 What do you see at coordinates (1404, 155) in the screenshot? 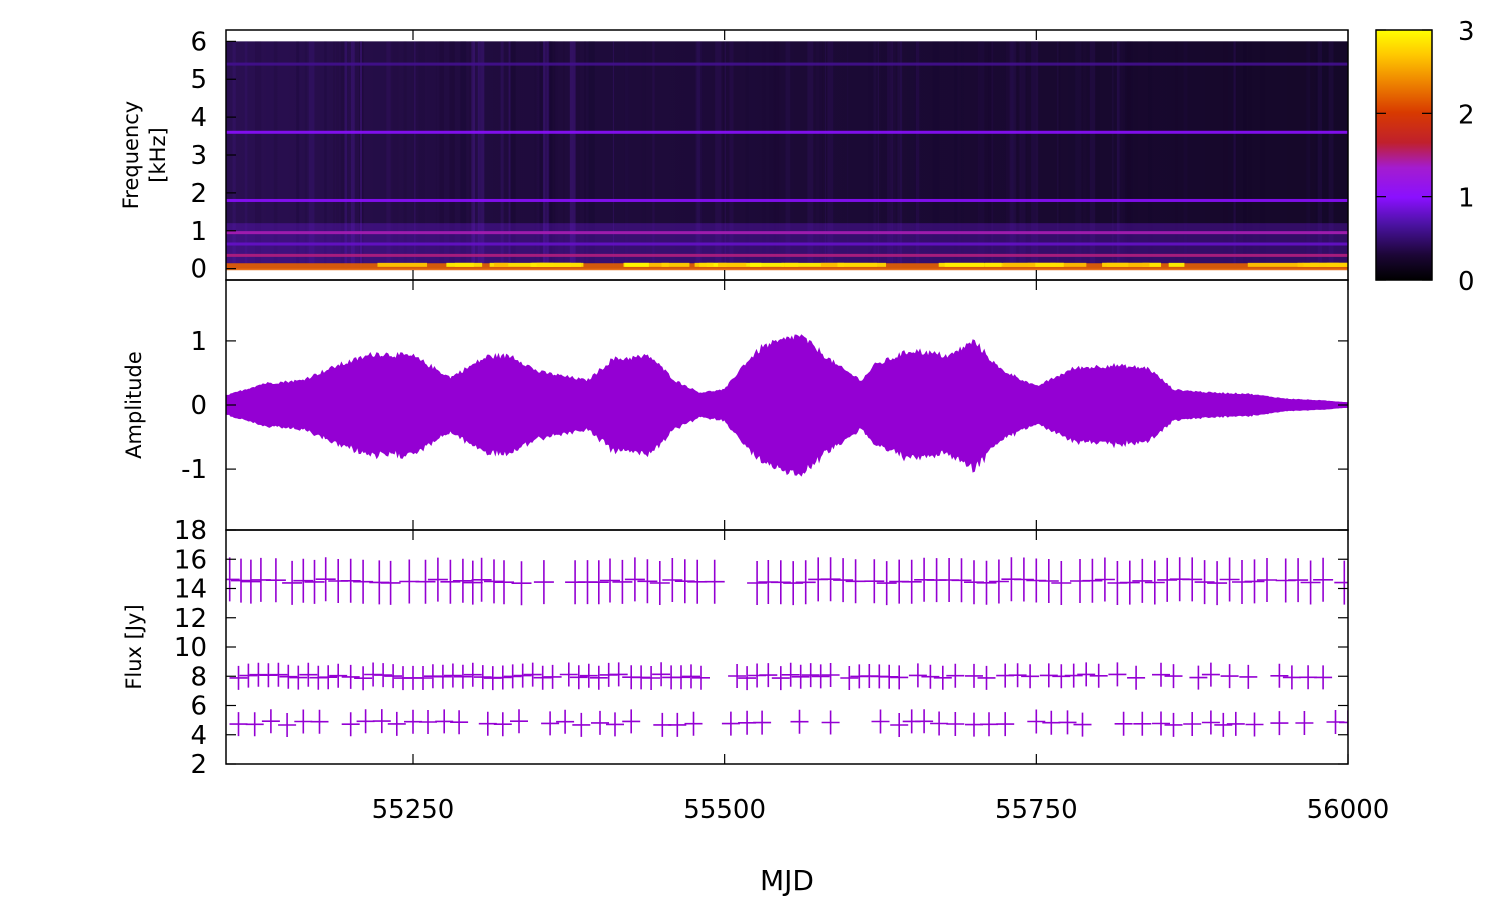
I see `colorbar-gradient` at bounding box center [1404, 155].